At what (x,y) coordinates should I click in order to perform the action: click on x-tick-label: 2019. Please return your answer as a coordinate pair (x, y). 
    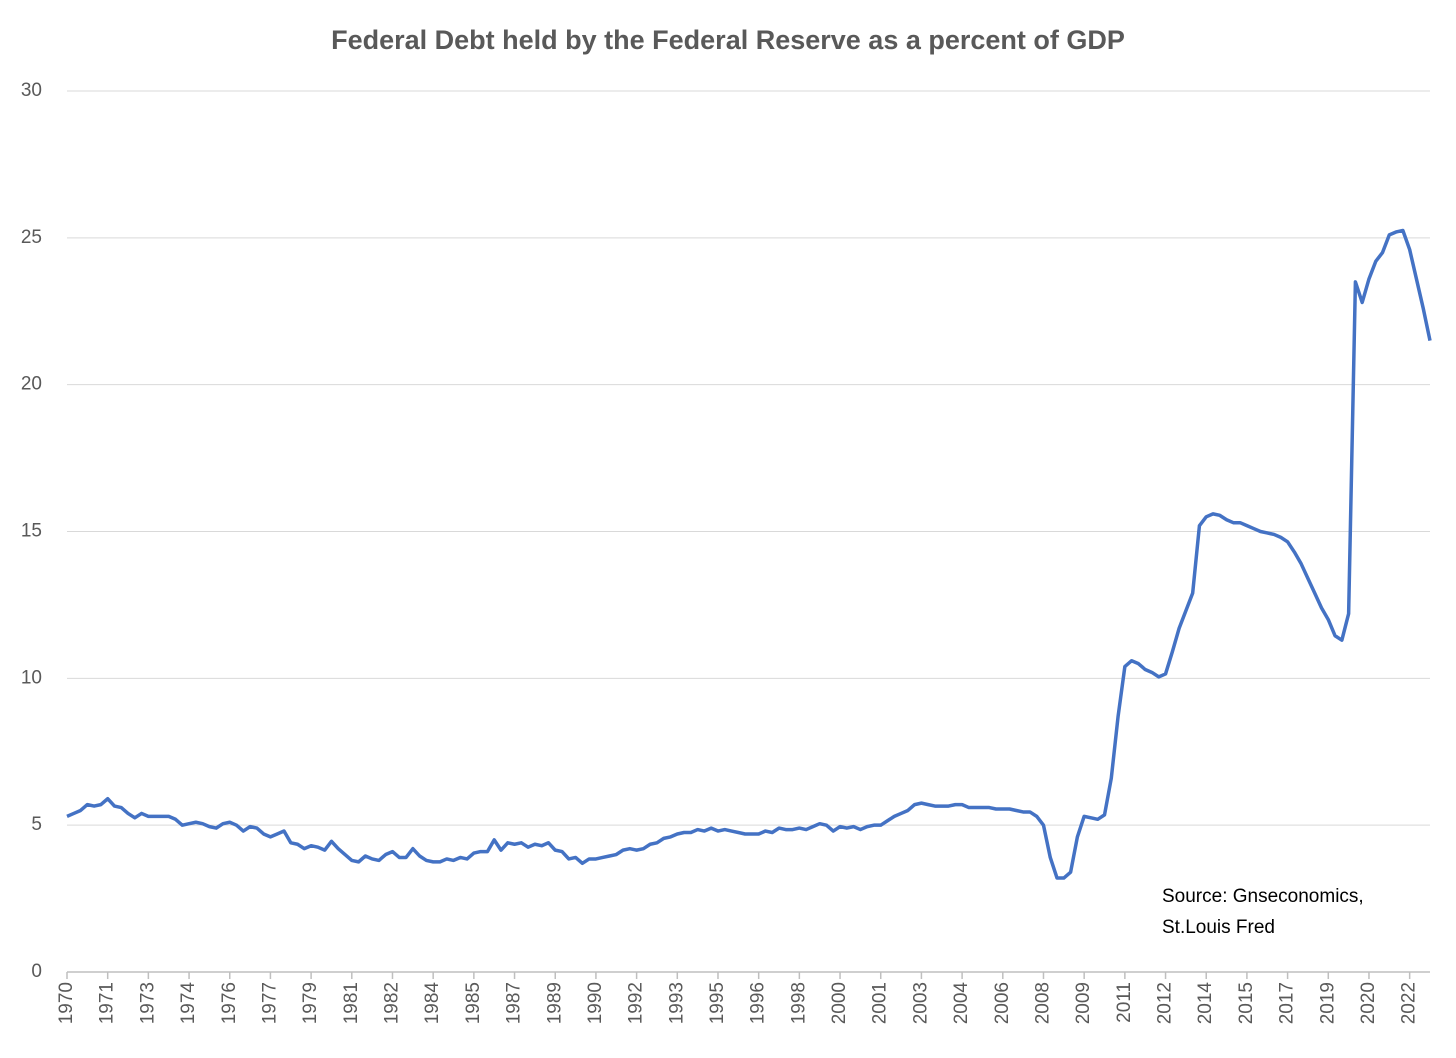
    Looking at the image, I should click on (1327, 1003).